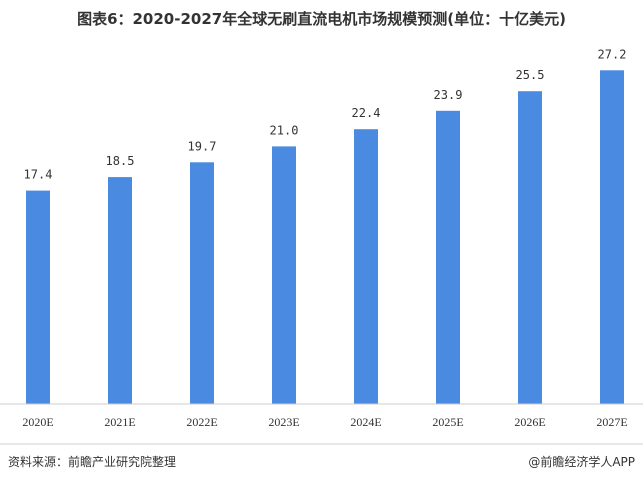 The image size is (643, 479). What do you see at coordinates (119, 422) in the screenshot?
I see `x-tick-label-2021E: 2021E` at bounding box center [119, 422].